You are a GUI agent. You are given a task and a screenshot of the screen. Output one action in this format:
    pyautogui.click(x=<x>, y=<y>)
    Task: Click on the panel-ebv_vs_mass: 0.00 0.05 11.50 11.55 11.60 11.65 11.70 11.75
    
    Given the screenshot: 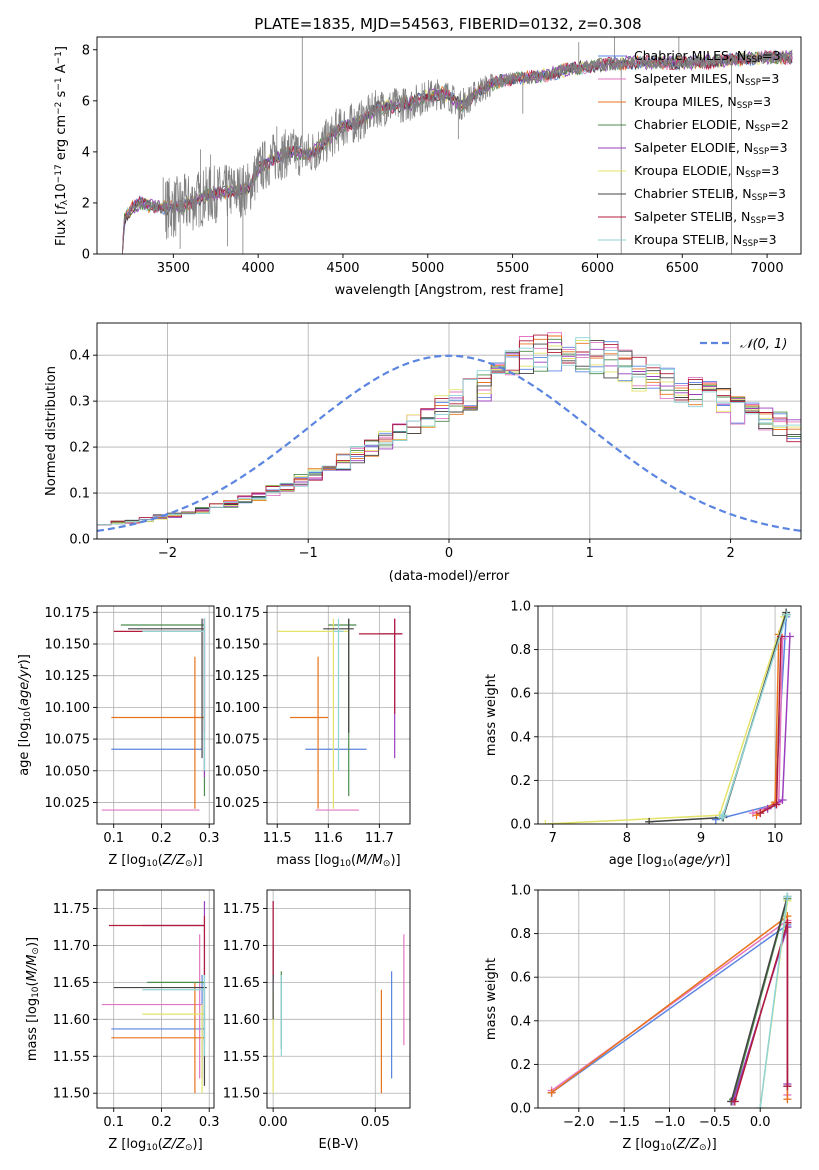 What is the action you would take?
    pyautogui.click(x=317, y=1009)
    